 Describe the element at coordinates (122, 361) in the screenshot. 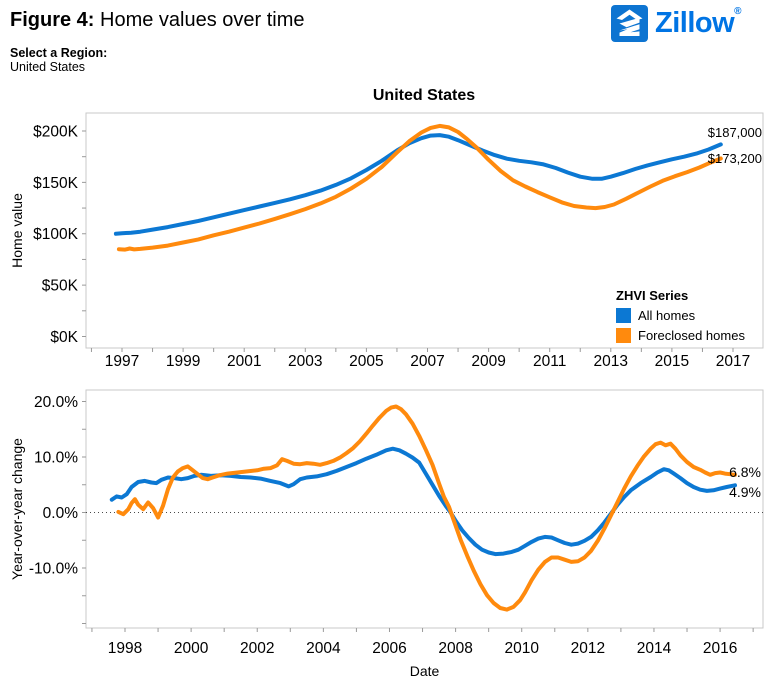

I see `x-axis-tick-label: 1997` at that location.